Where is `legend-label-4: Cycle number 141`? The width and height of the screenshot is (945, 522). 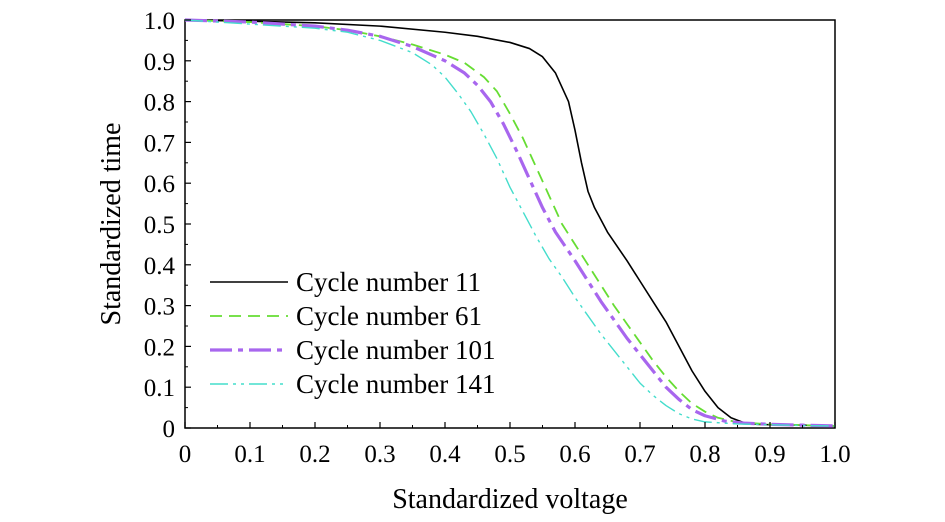 legend-label-4: Cycle number 141 is located at coordinates (395, 384).